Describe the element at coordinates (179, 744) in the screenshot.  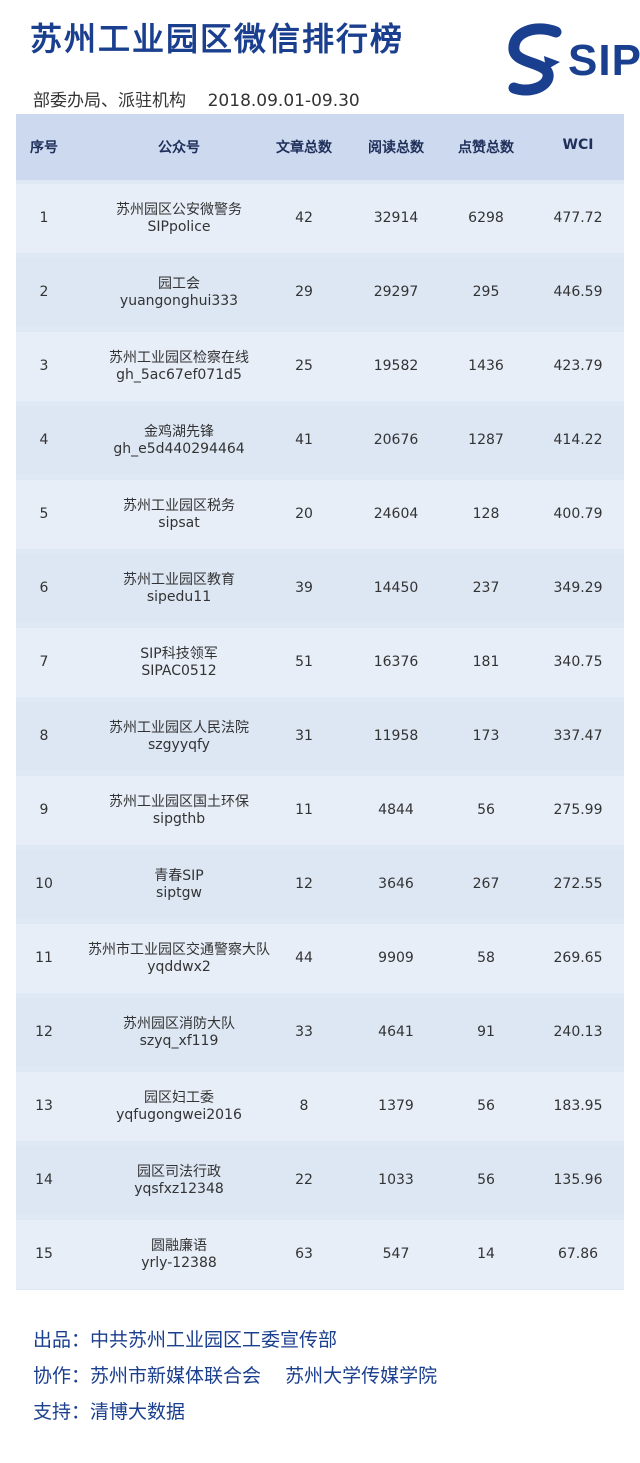
I see `account-id: szgyyqfy` at that location.